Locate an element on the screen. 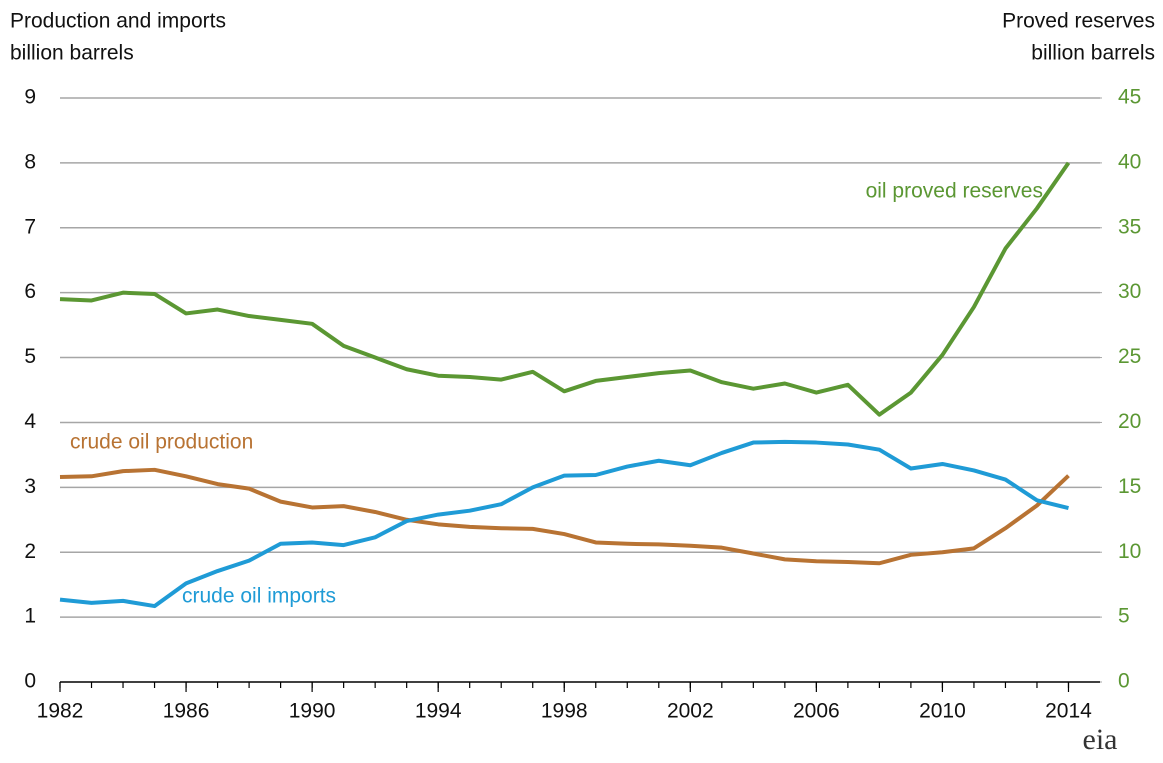  y2-tick-label: 40 is located at coordinates (1129, 161).